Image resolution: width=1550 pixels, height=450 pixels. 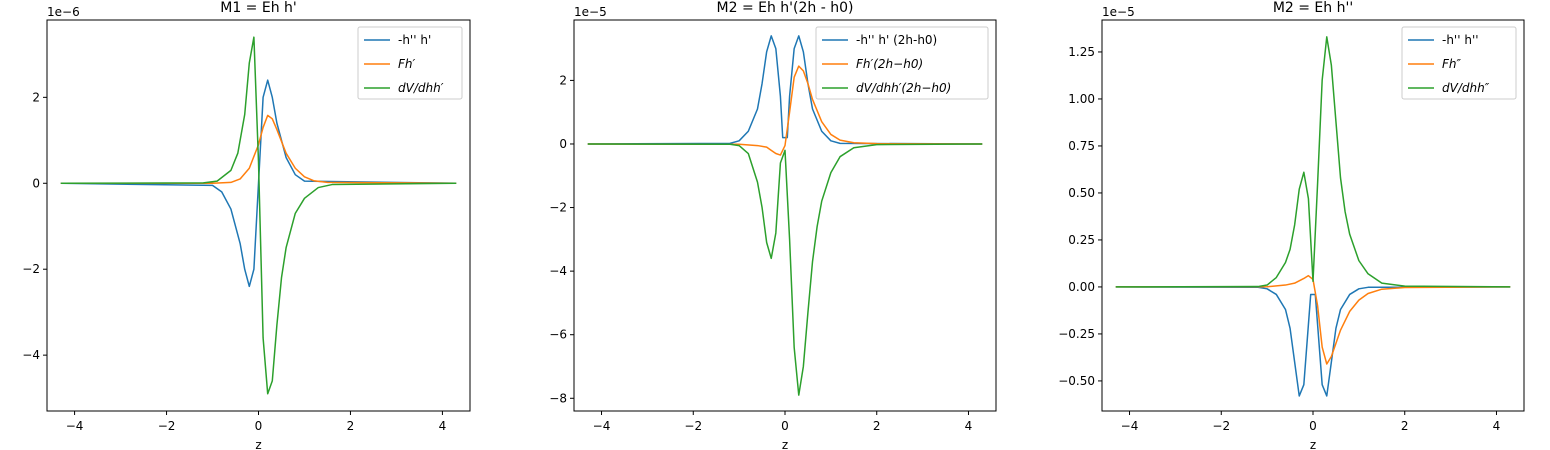 I want to click on y-tick-label: 0.50, so click(x=1081, y=193).